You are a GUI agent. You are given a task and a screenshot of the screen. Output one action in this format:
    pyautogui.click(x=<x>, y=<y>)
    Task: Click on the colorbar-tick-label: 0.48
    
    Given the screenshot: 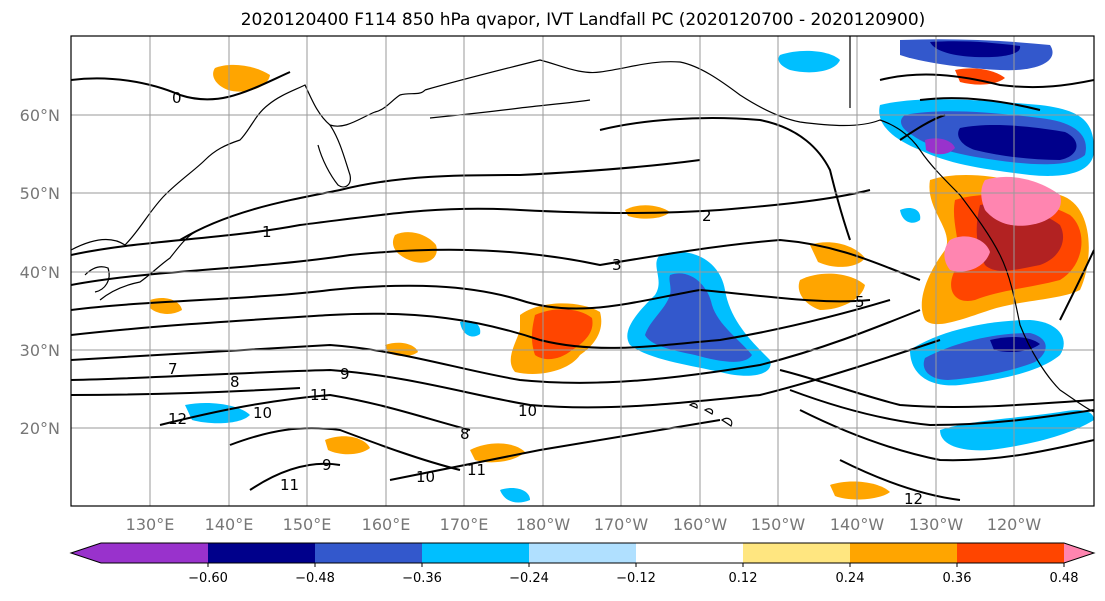 What is the action you would take?
    pyautogui.click(x=1064, y=578)
    